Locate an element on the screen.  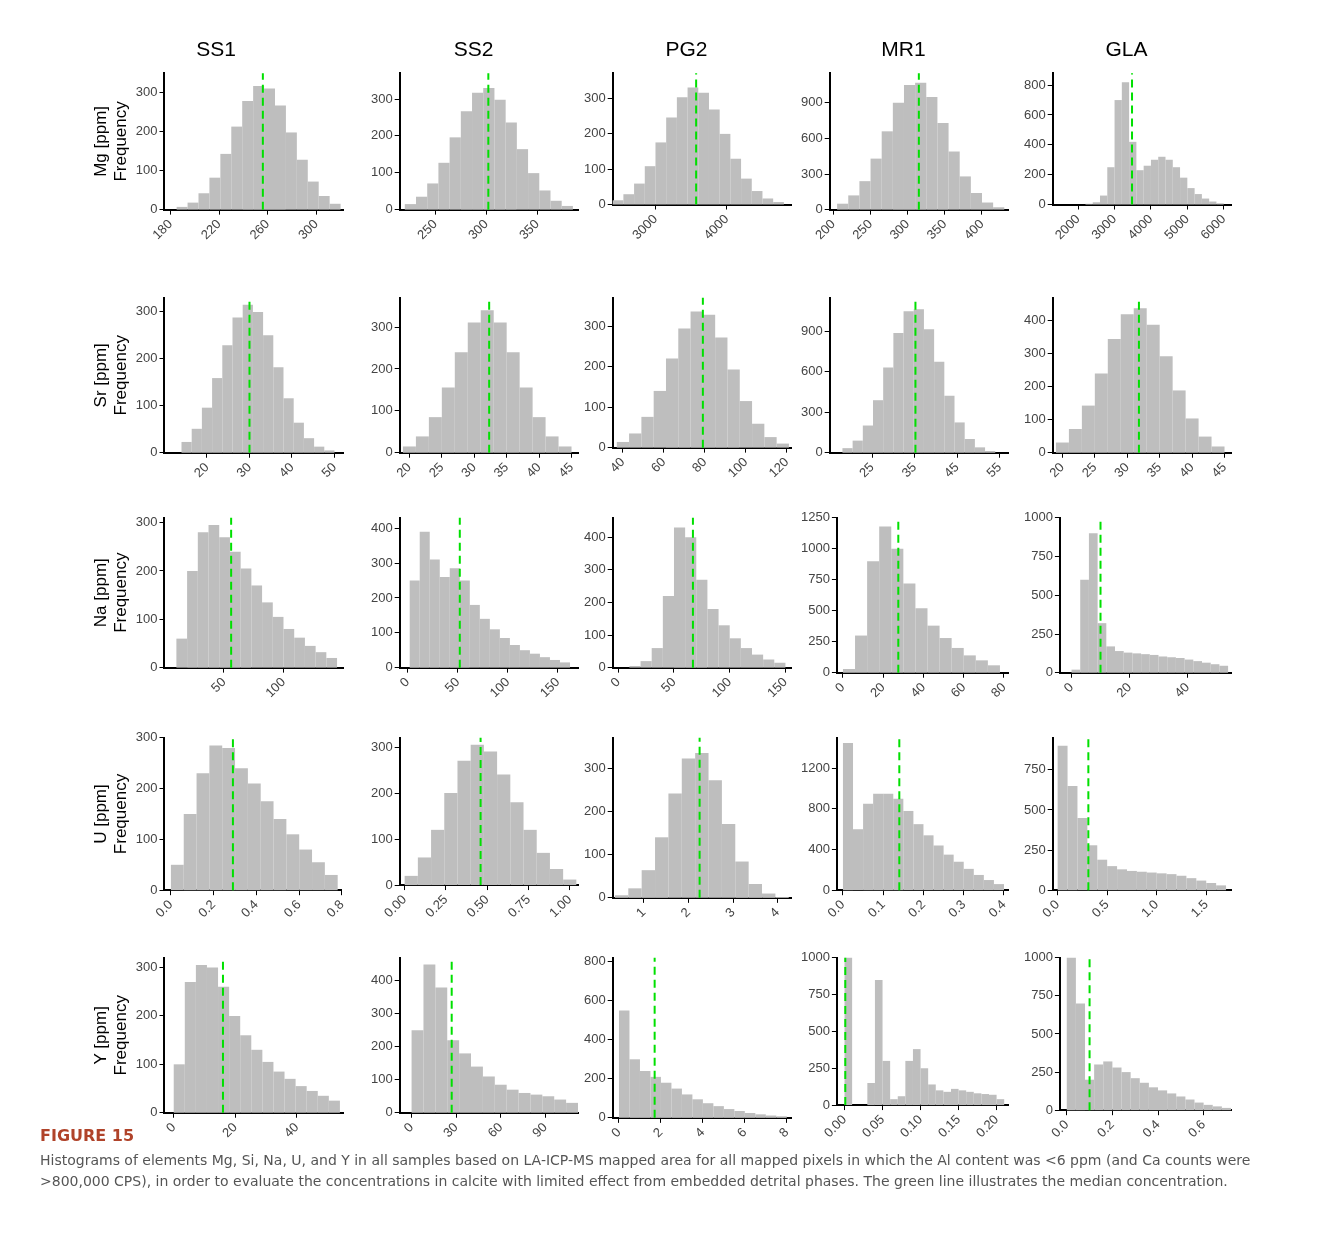
x-tick-label: 90 is located at coordinates (539, 1130).